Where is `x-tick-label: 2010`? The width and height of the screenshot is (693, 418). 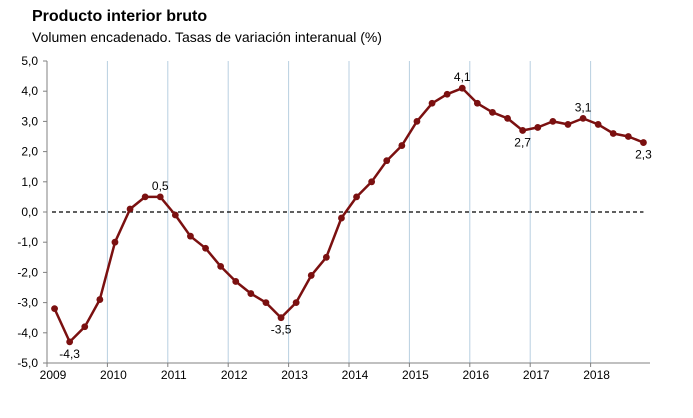
x-tick-label: 2010 is located at coordinates (113, 375).